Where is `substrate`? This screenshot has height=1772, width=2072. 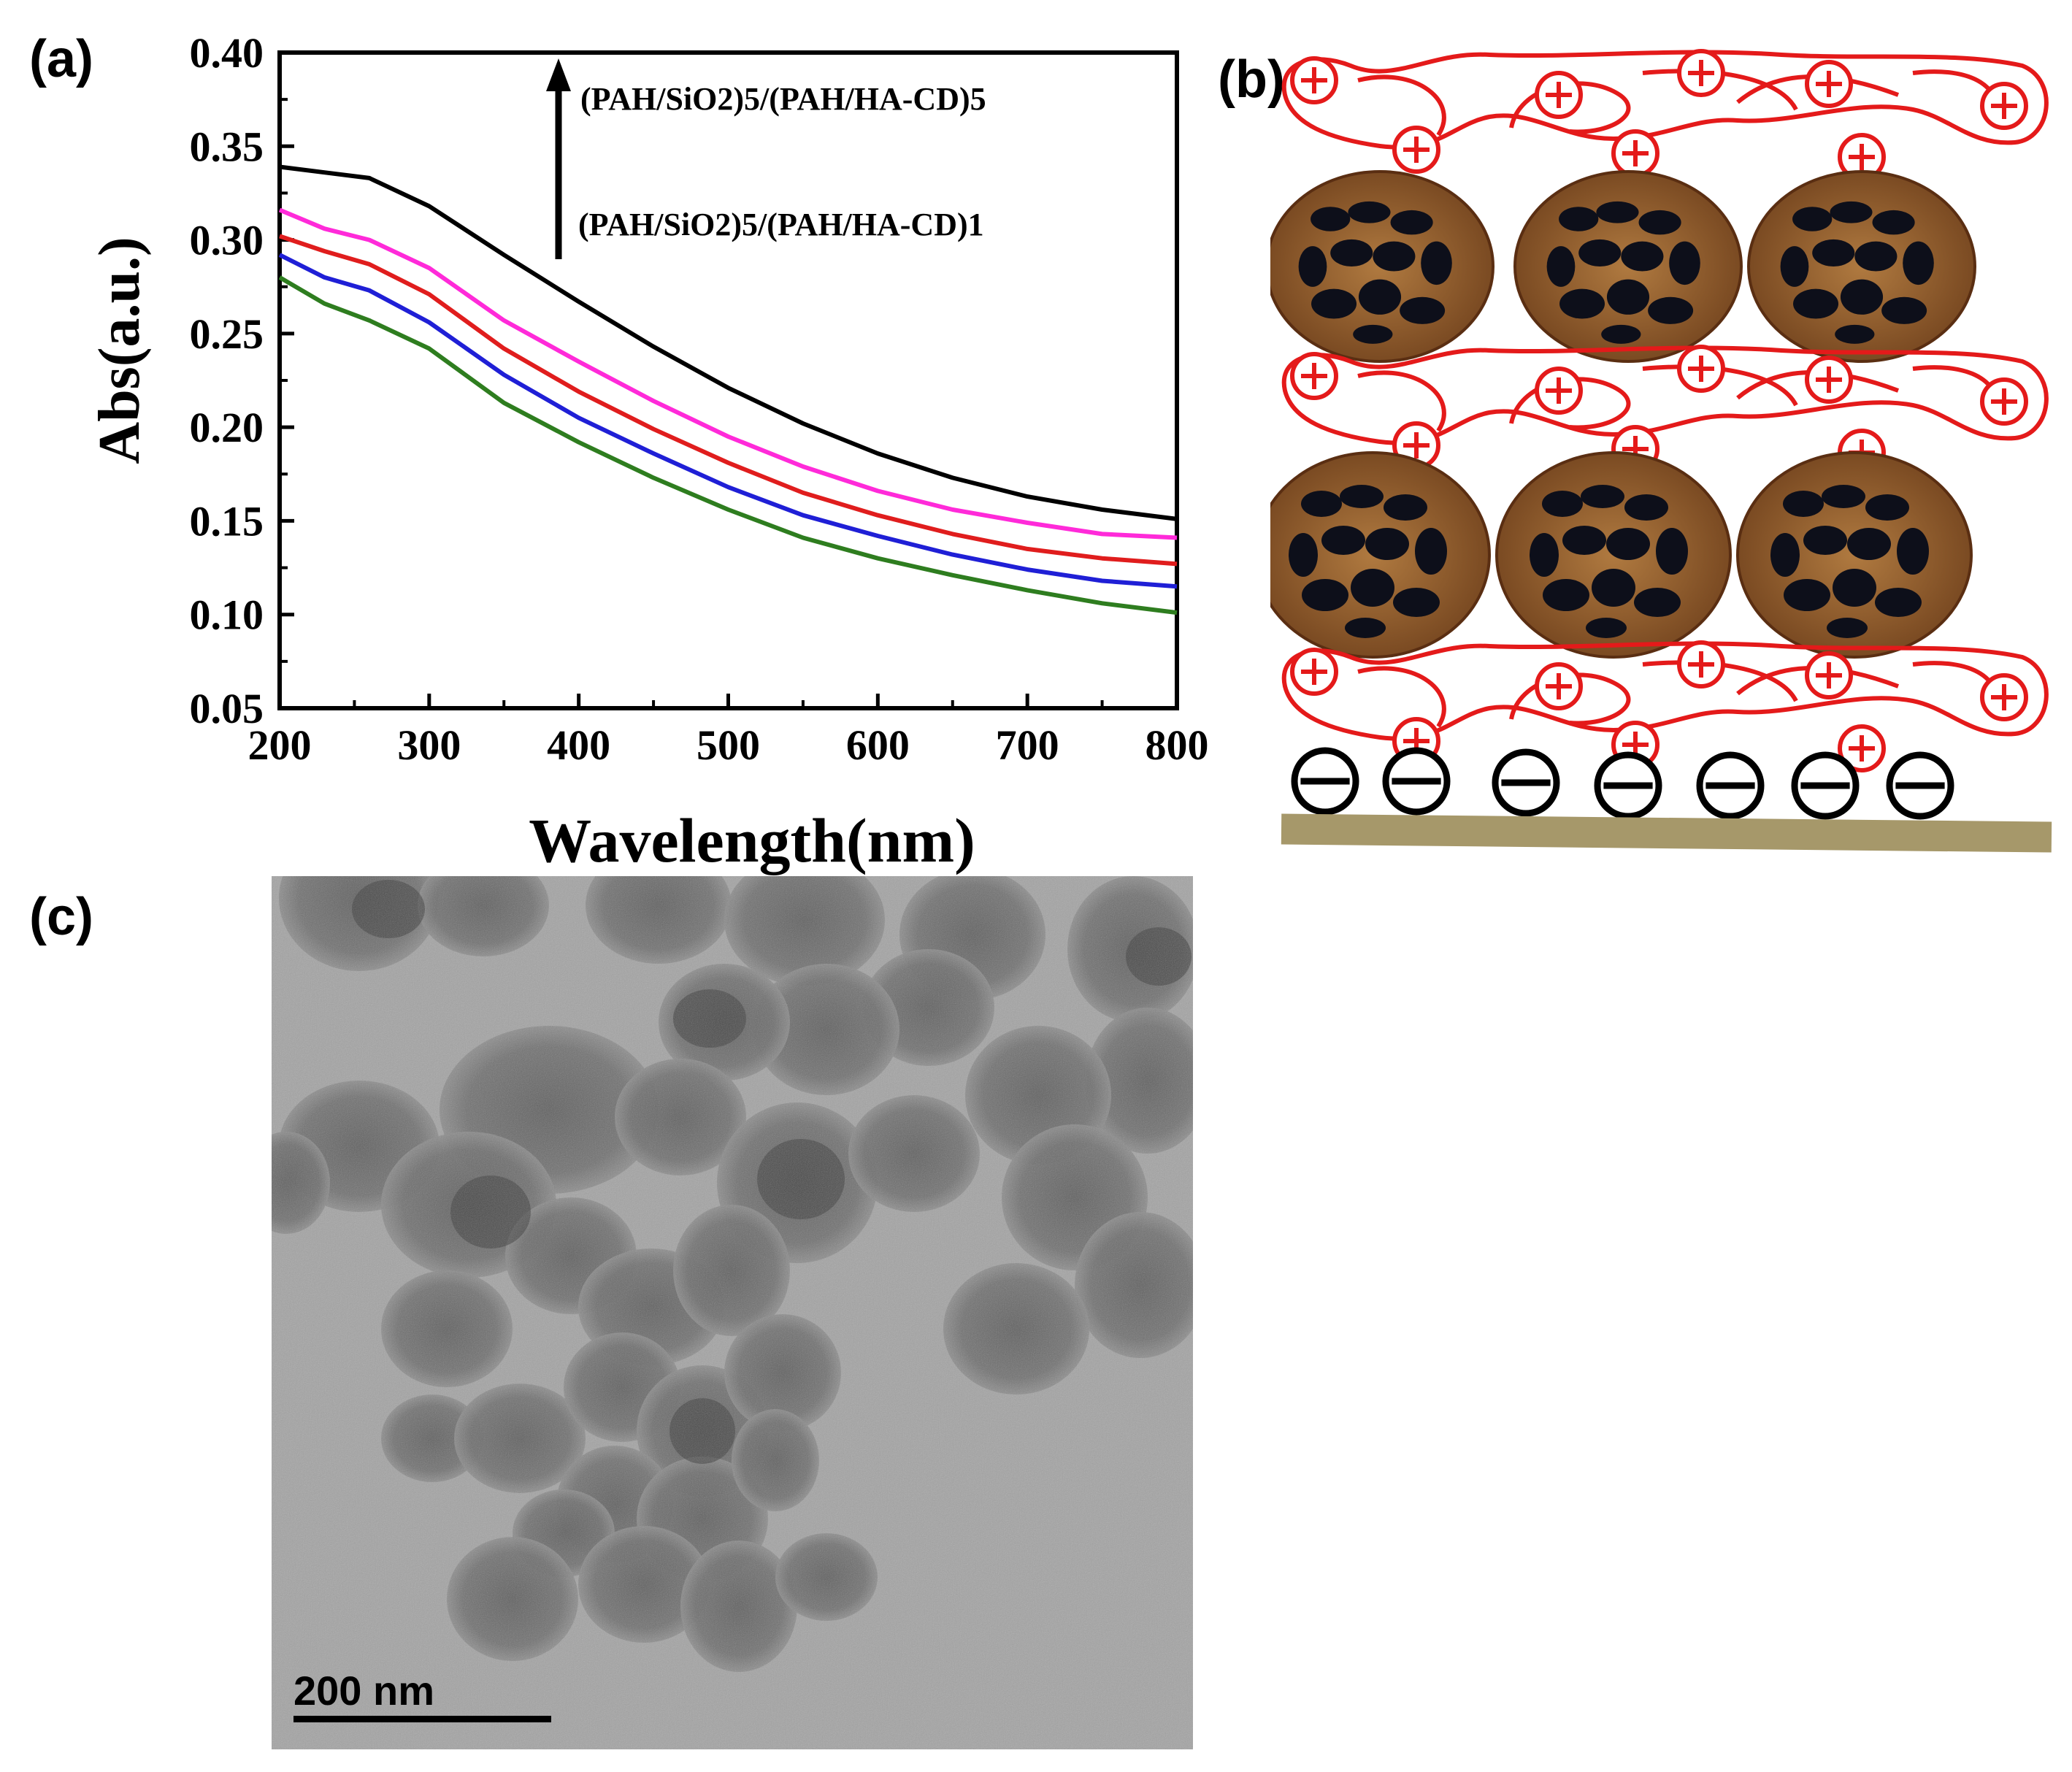 substrate is located at coordinates (1666, 833).